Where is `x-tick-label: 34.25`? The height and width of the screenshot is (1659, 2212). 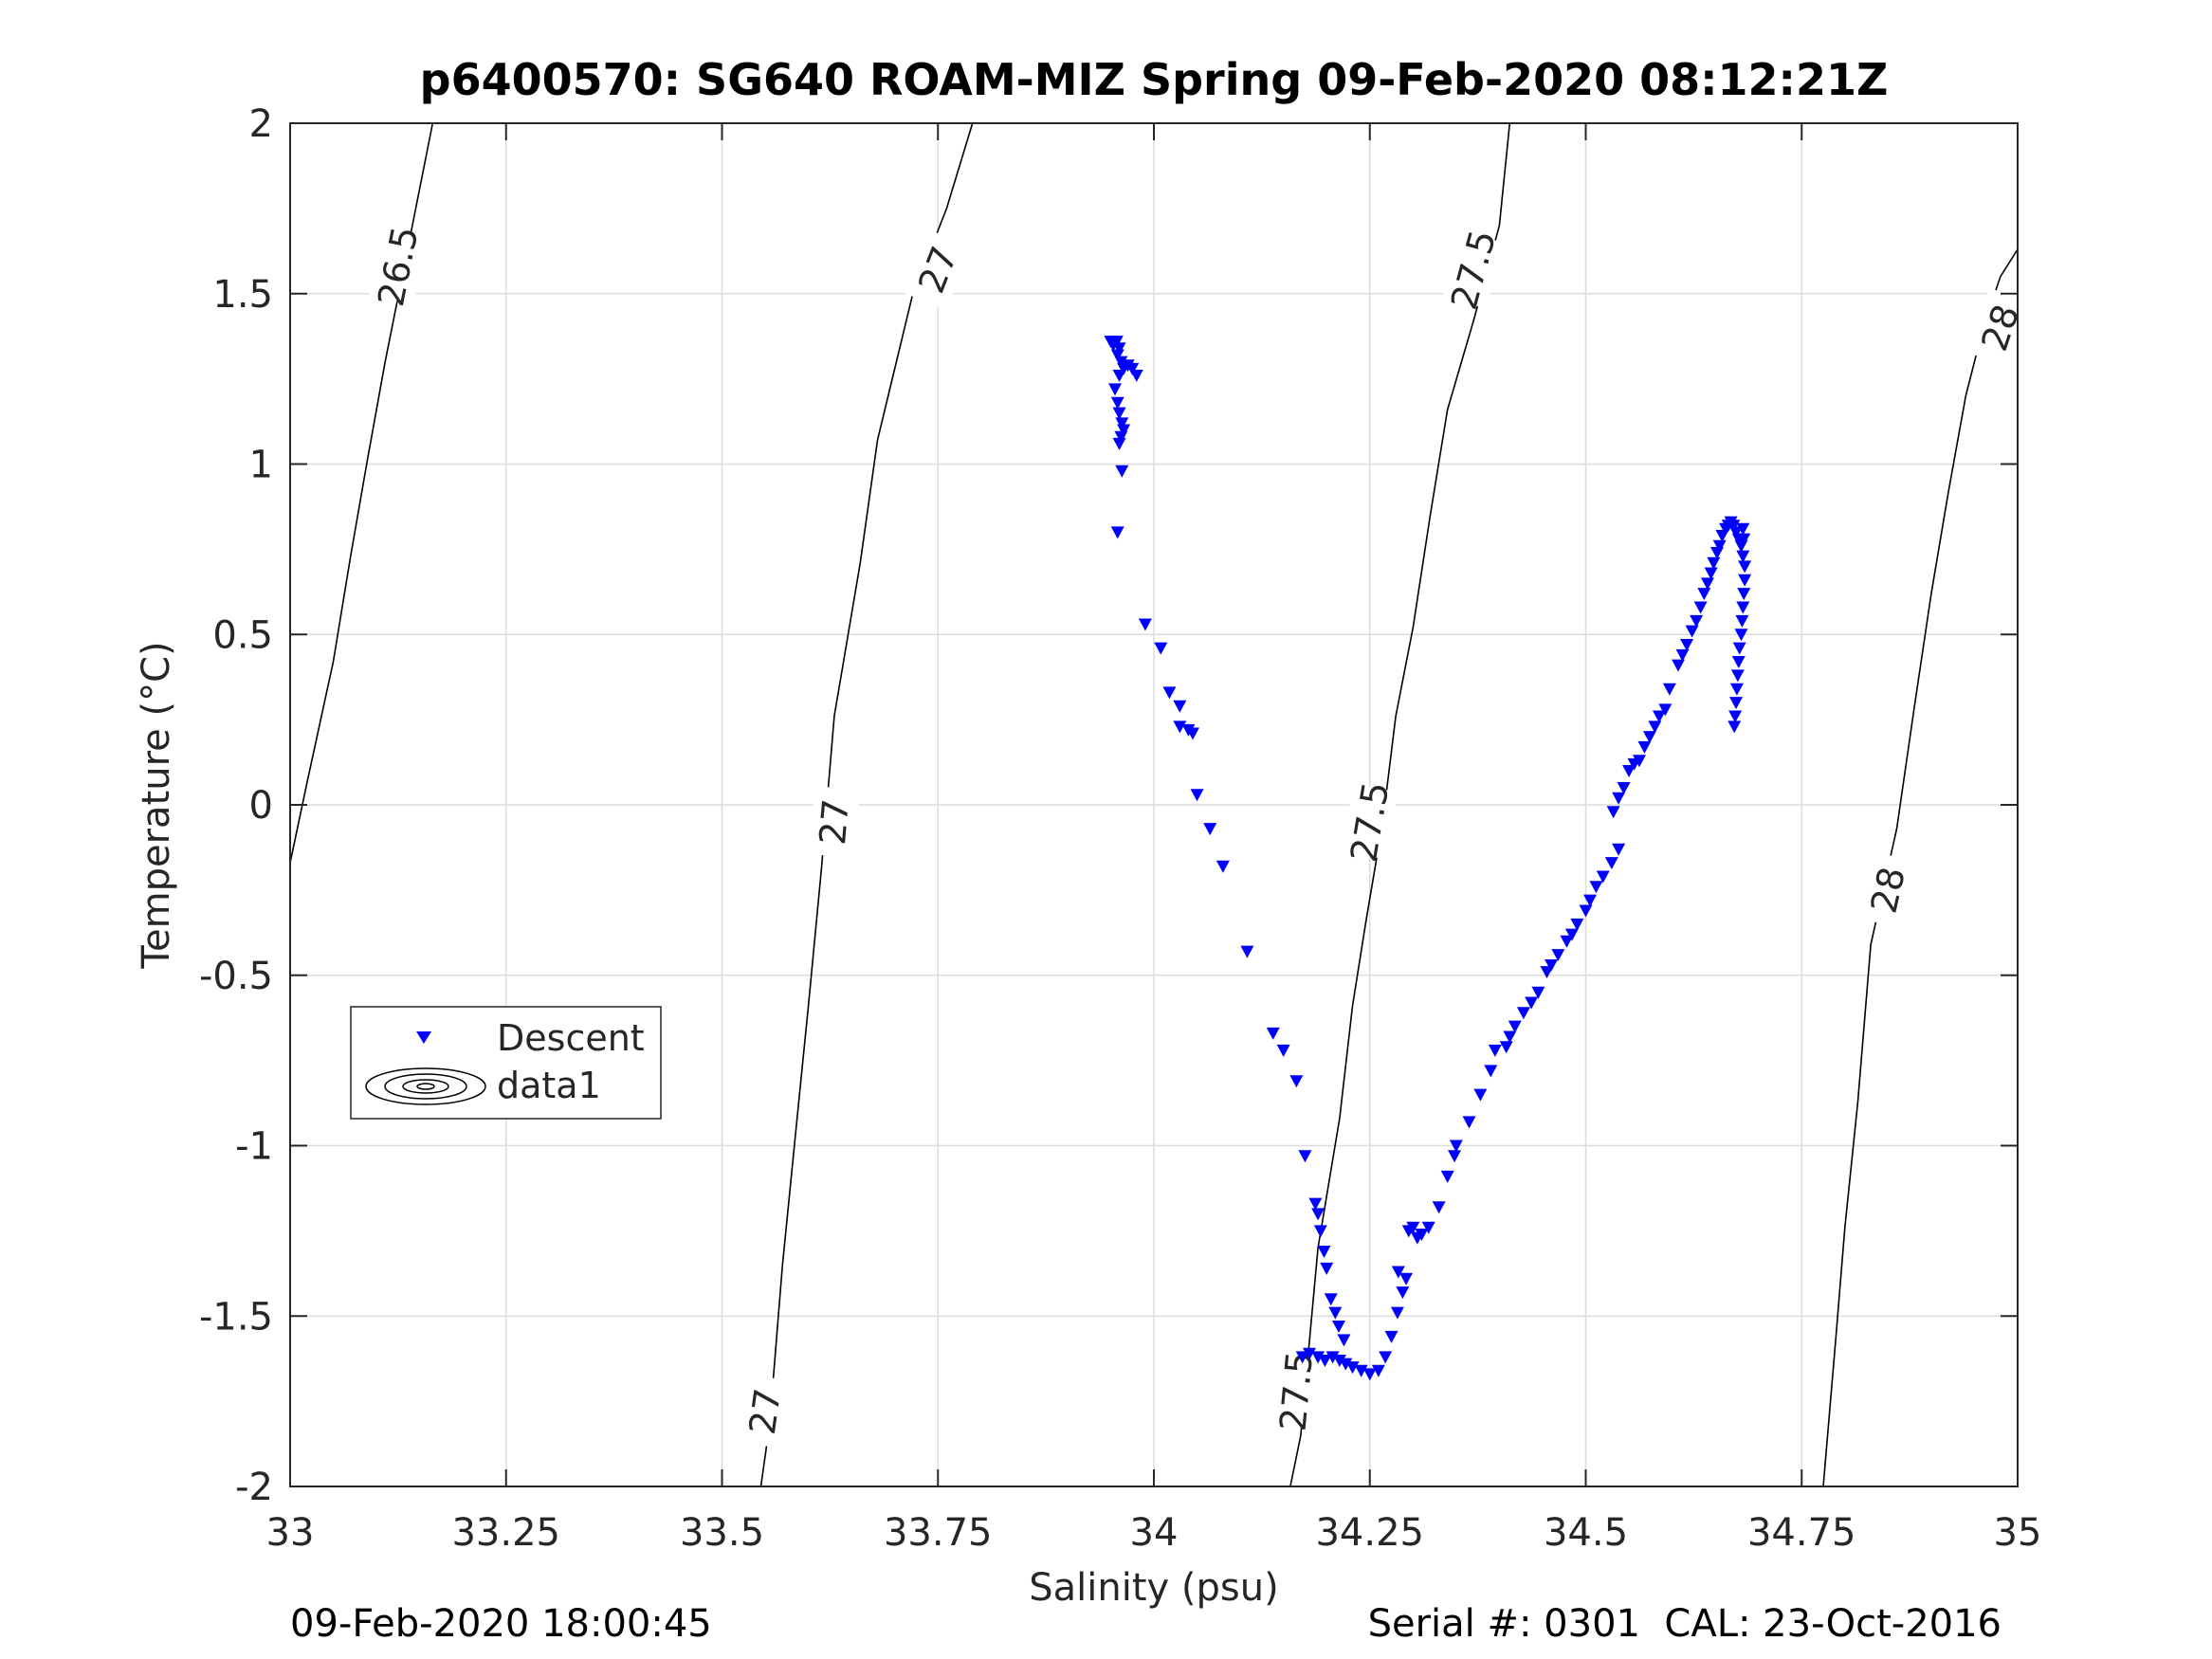 x-tick-label: 34.25 is located at coordinates (1369, 1533).